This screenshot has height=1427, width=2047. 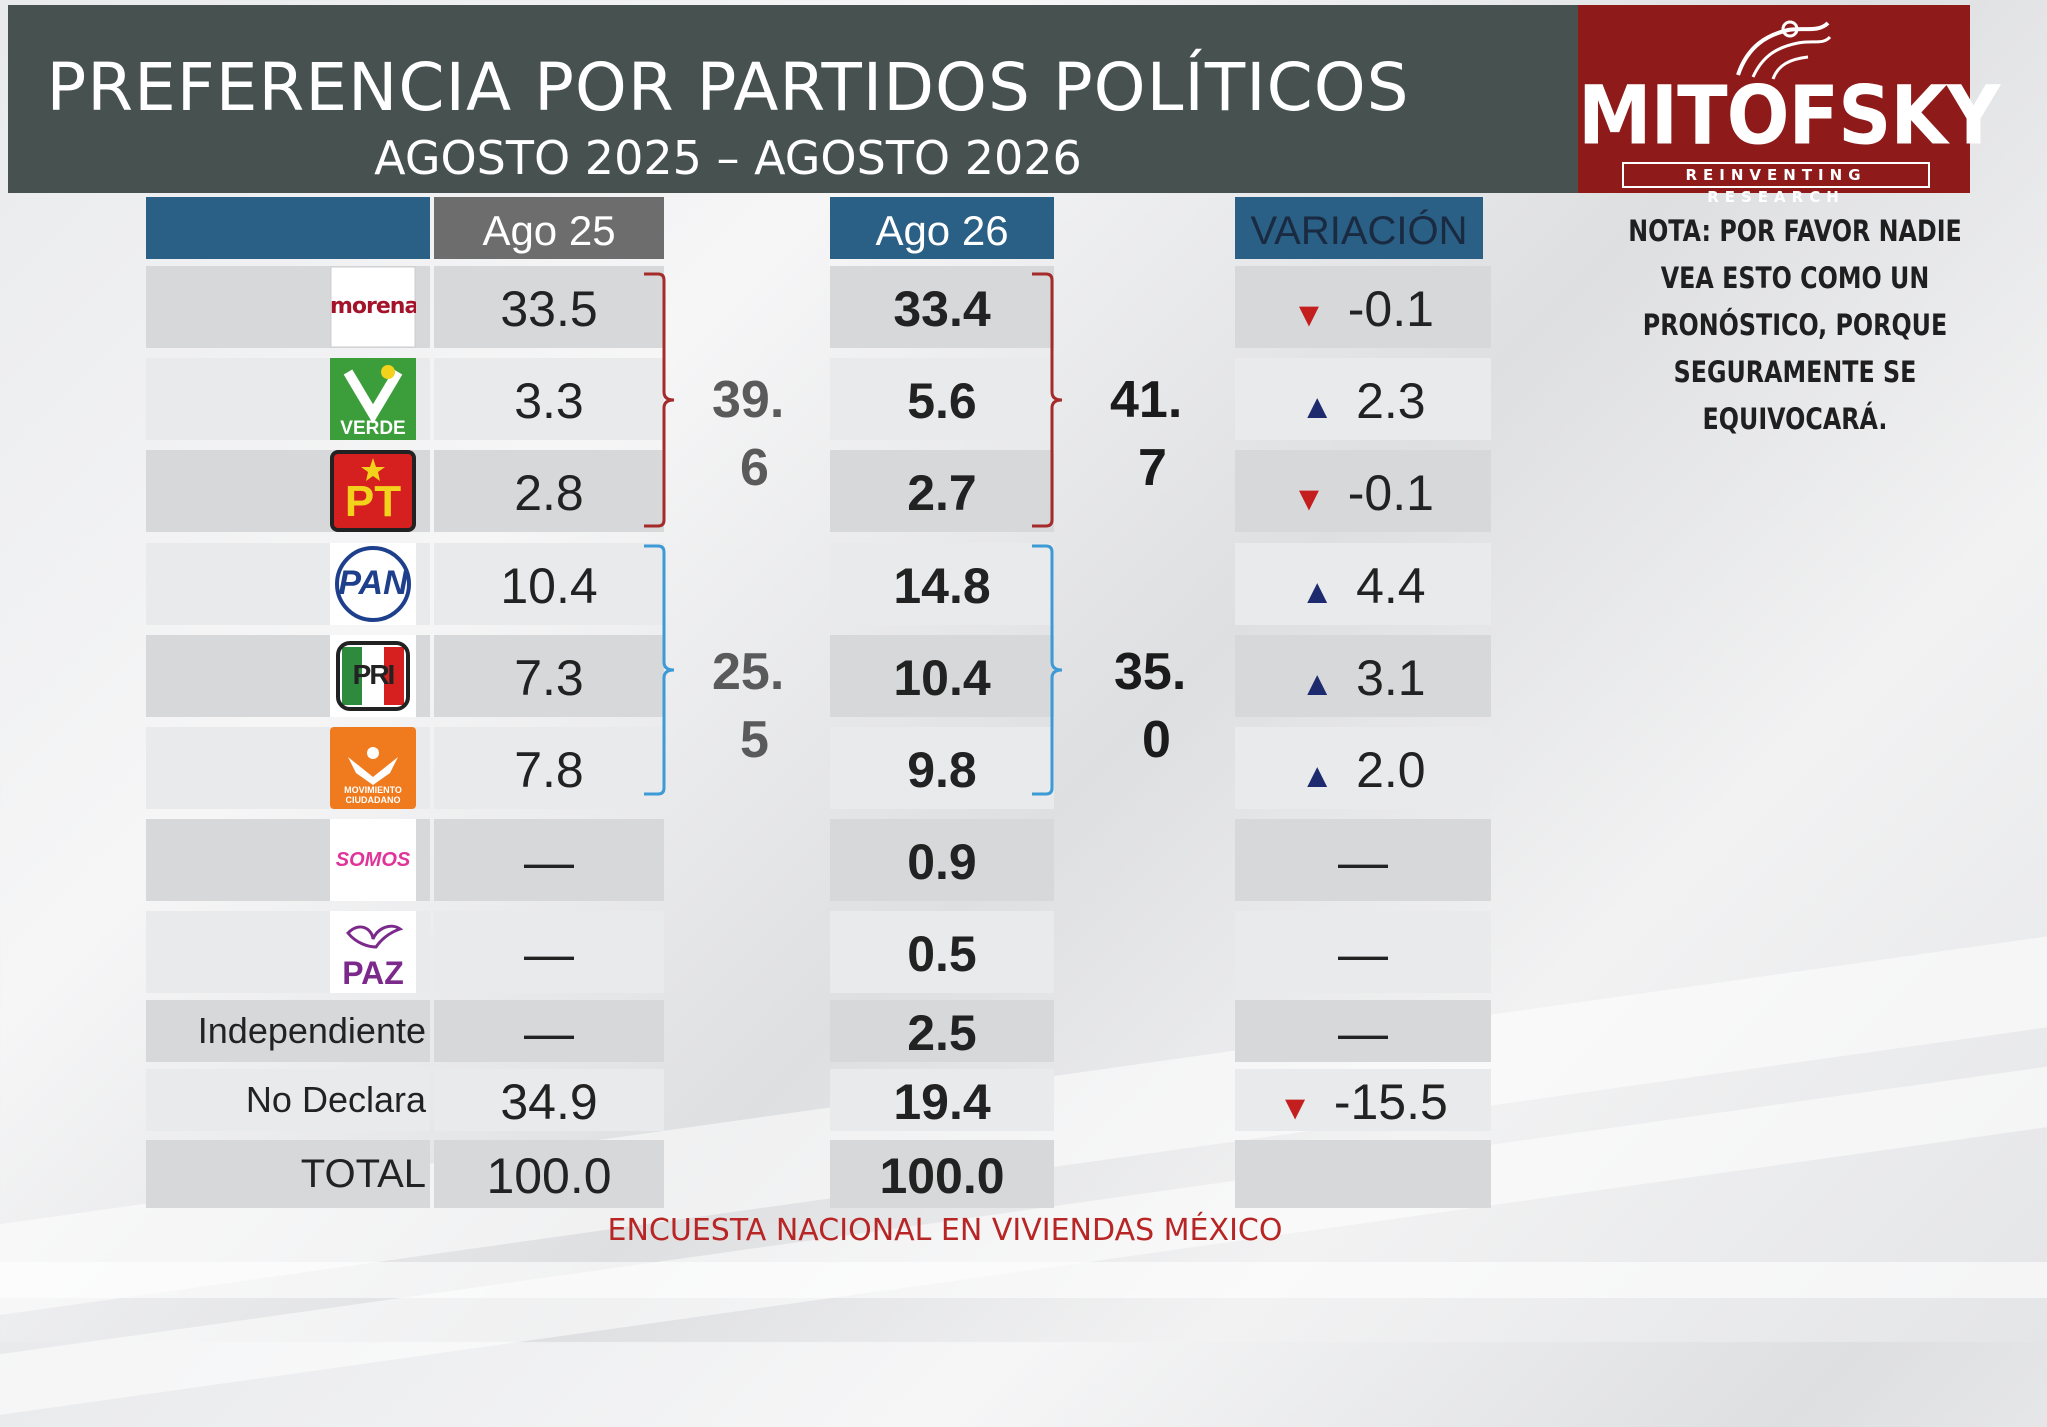 What do you see at coordinates (728, 87) in the screenshot?
I see `page-title: PREFERENCIA POR PARTIDOS POLÍTICOS` at bounding box center [728, 87].